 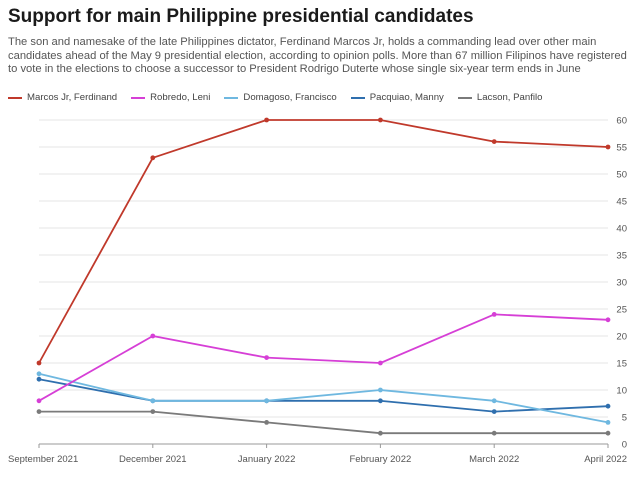 What do you see at coordinates (494, 459) in the screenshot?
I see `x-tick-label: March 2022` at bounding box center [494, 459].